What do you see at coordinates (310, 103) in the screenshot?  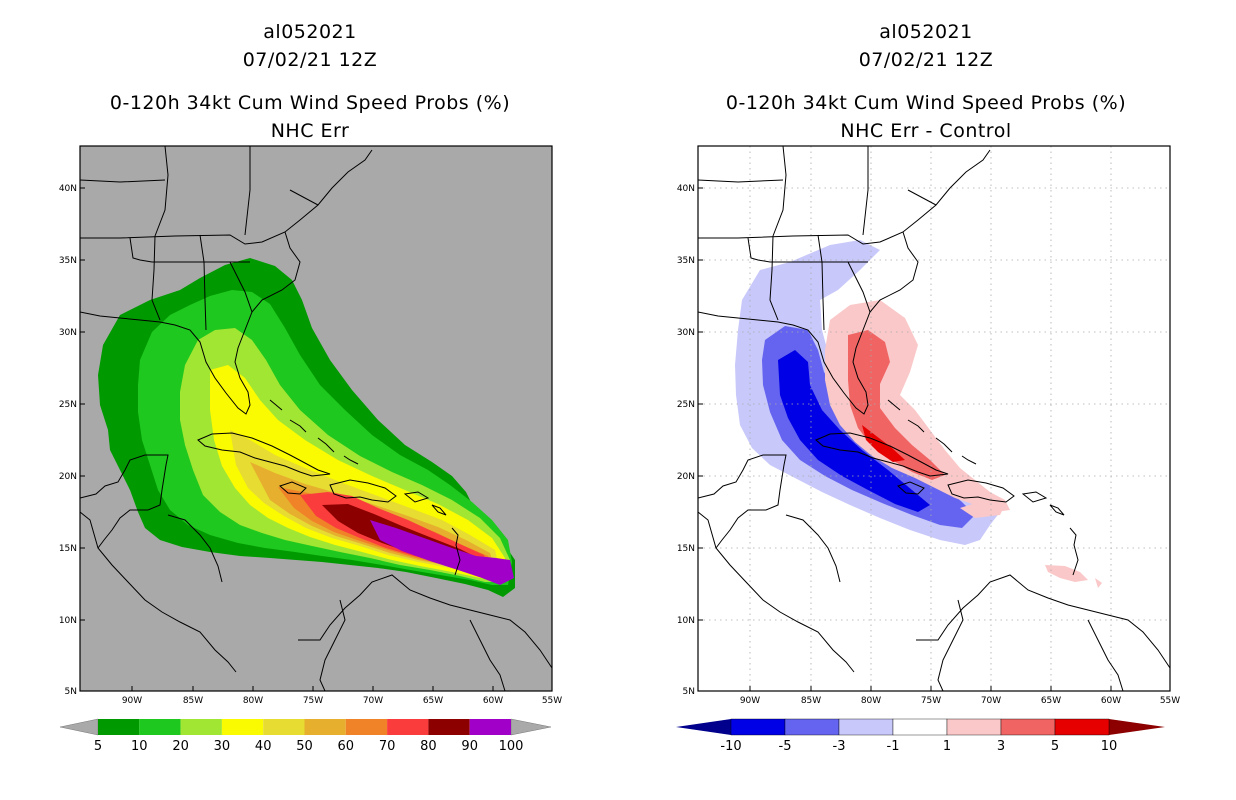 I see `left-product-title: 0-120h 34kt Cum Wind Speed Probs (%)` at bounding box center [310, 103].